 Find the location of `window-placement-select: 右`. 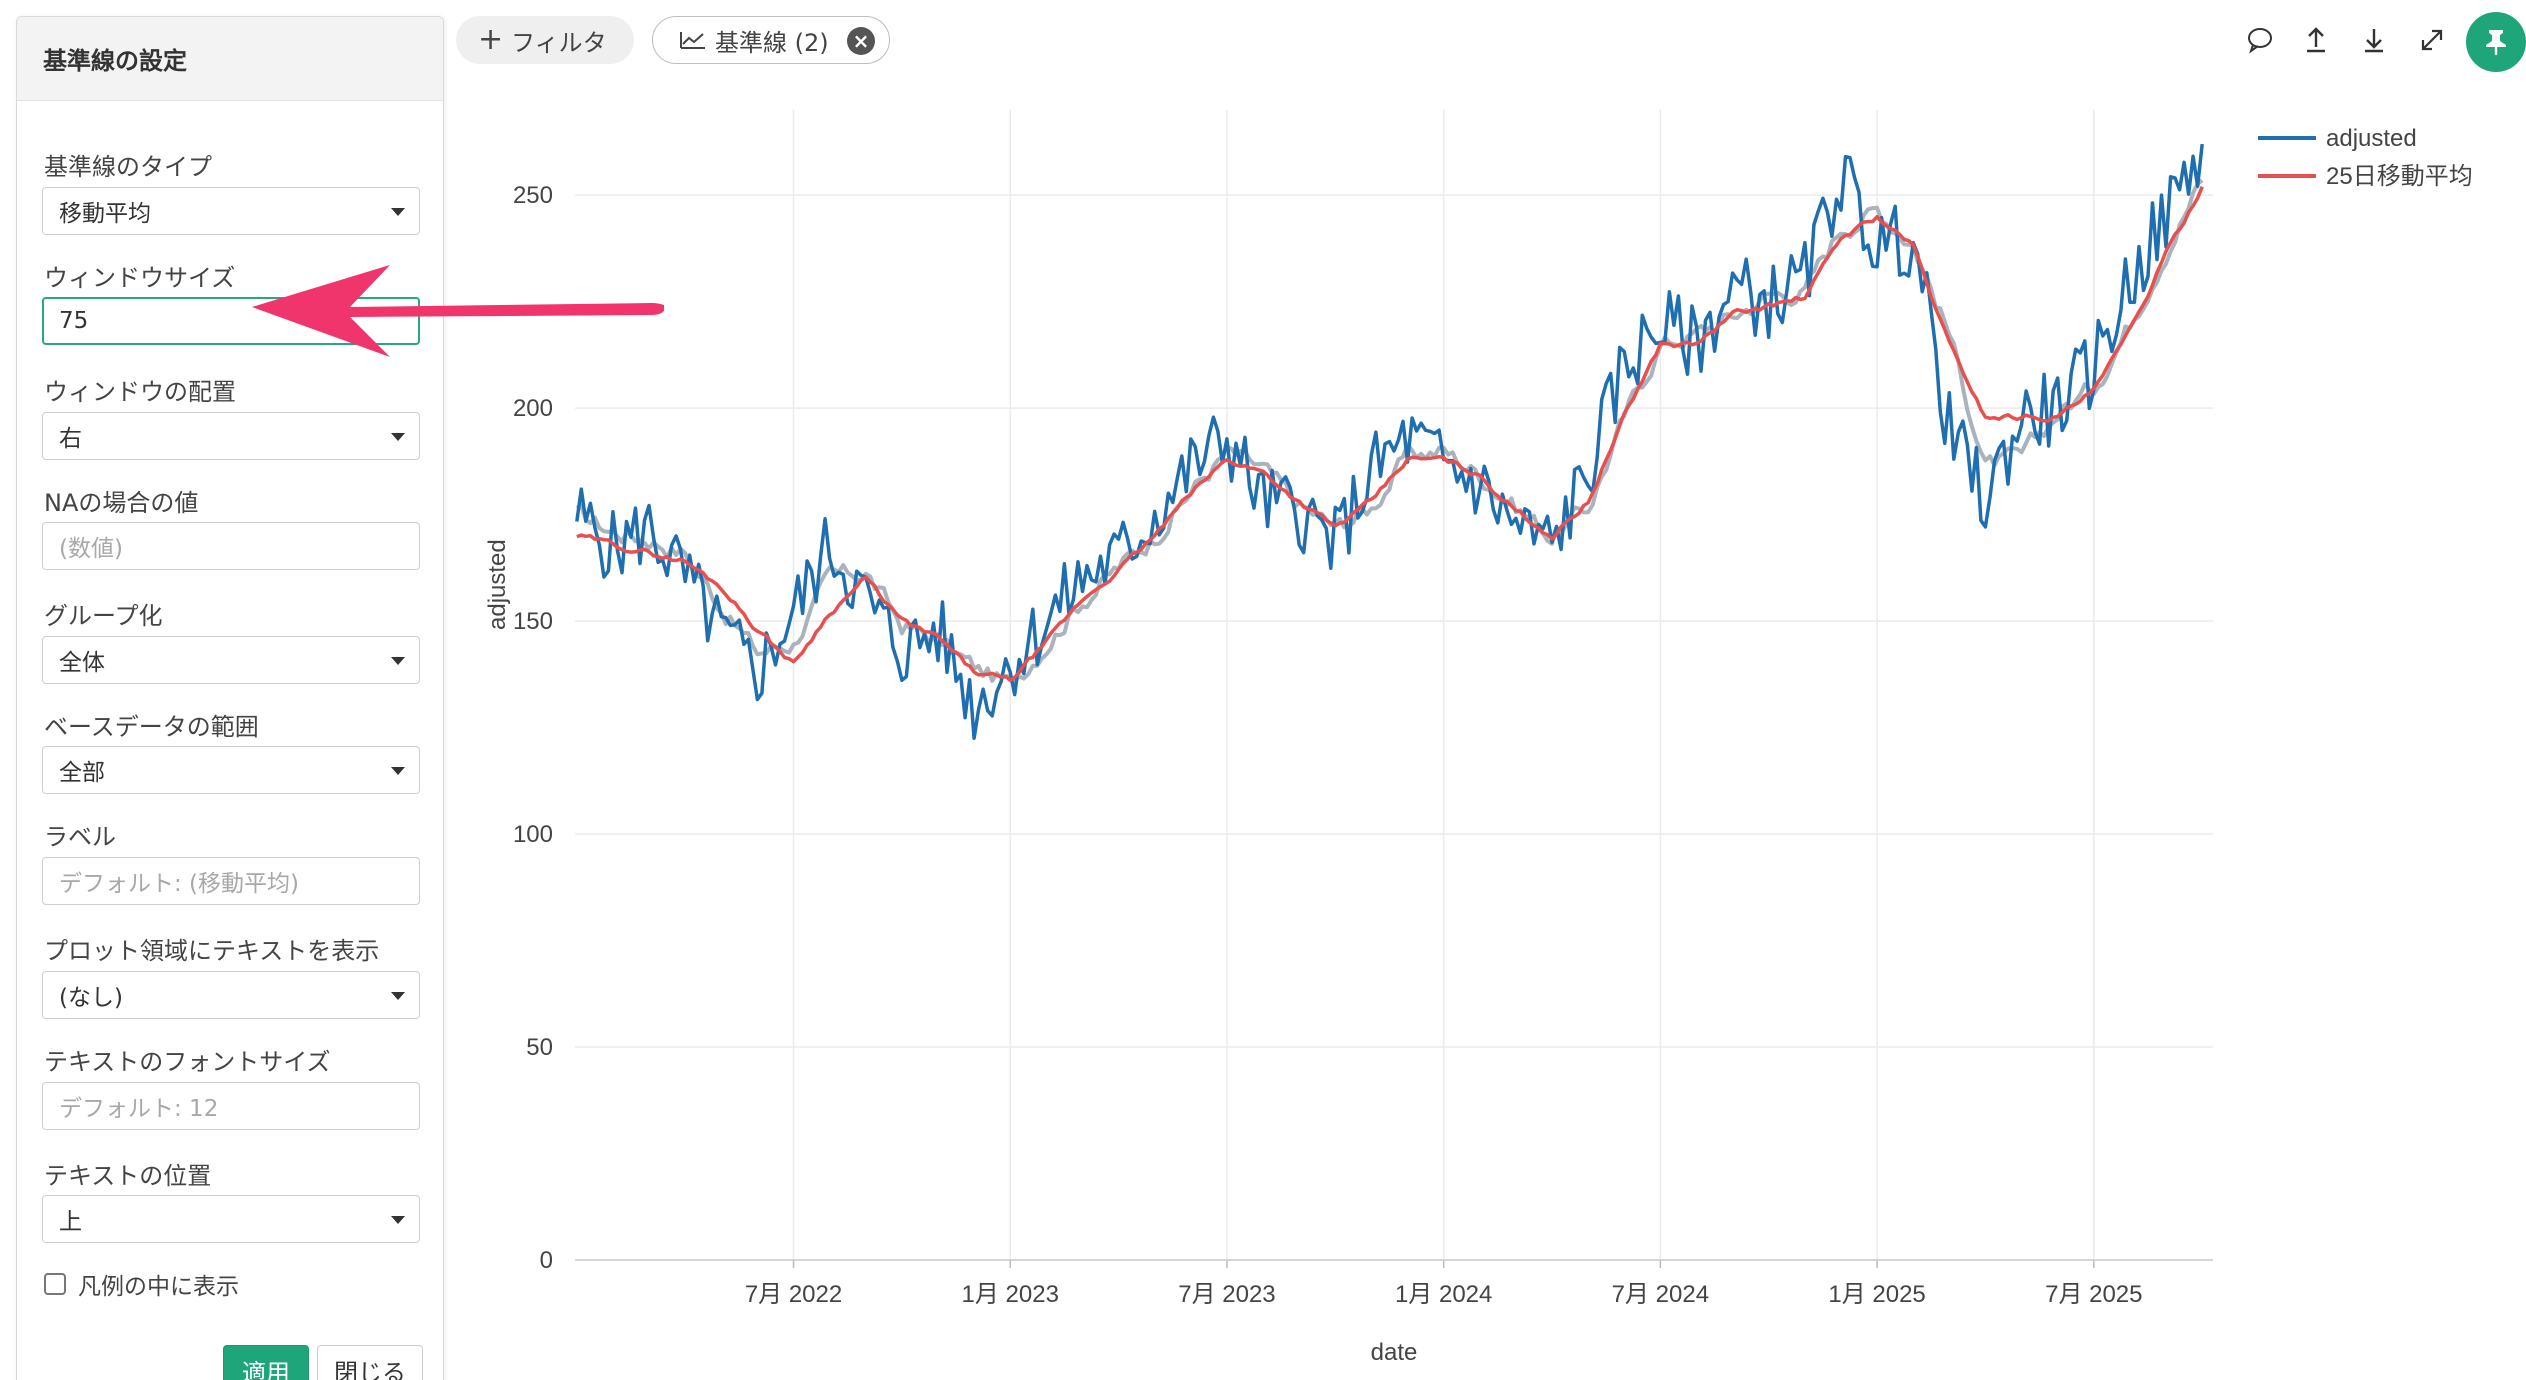

window-placement-select: 右 is located at coordinates (231, 436).